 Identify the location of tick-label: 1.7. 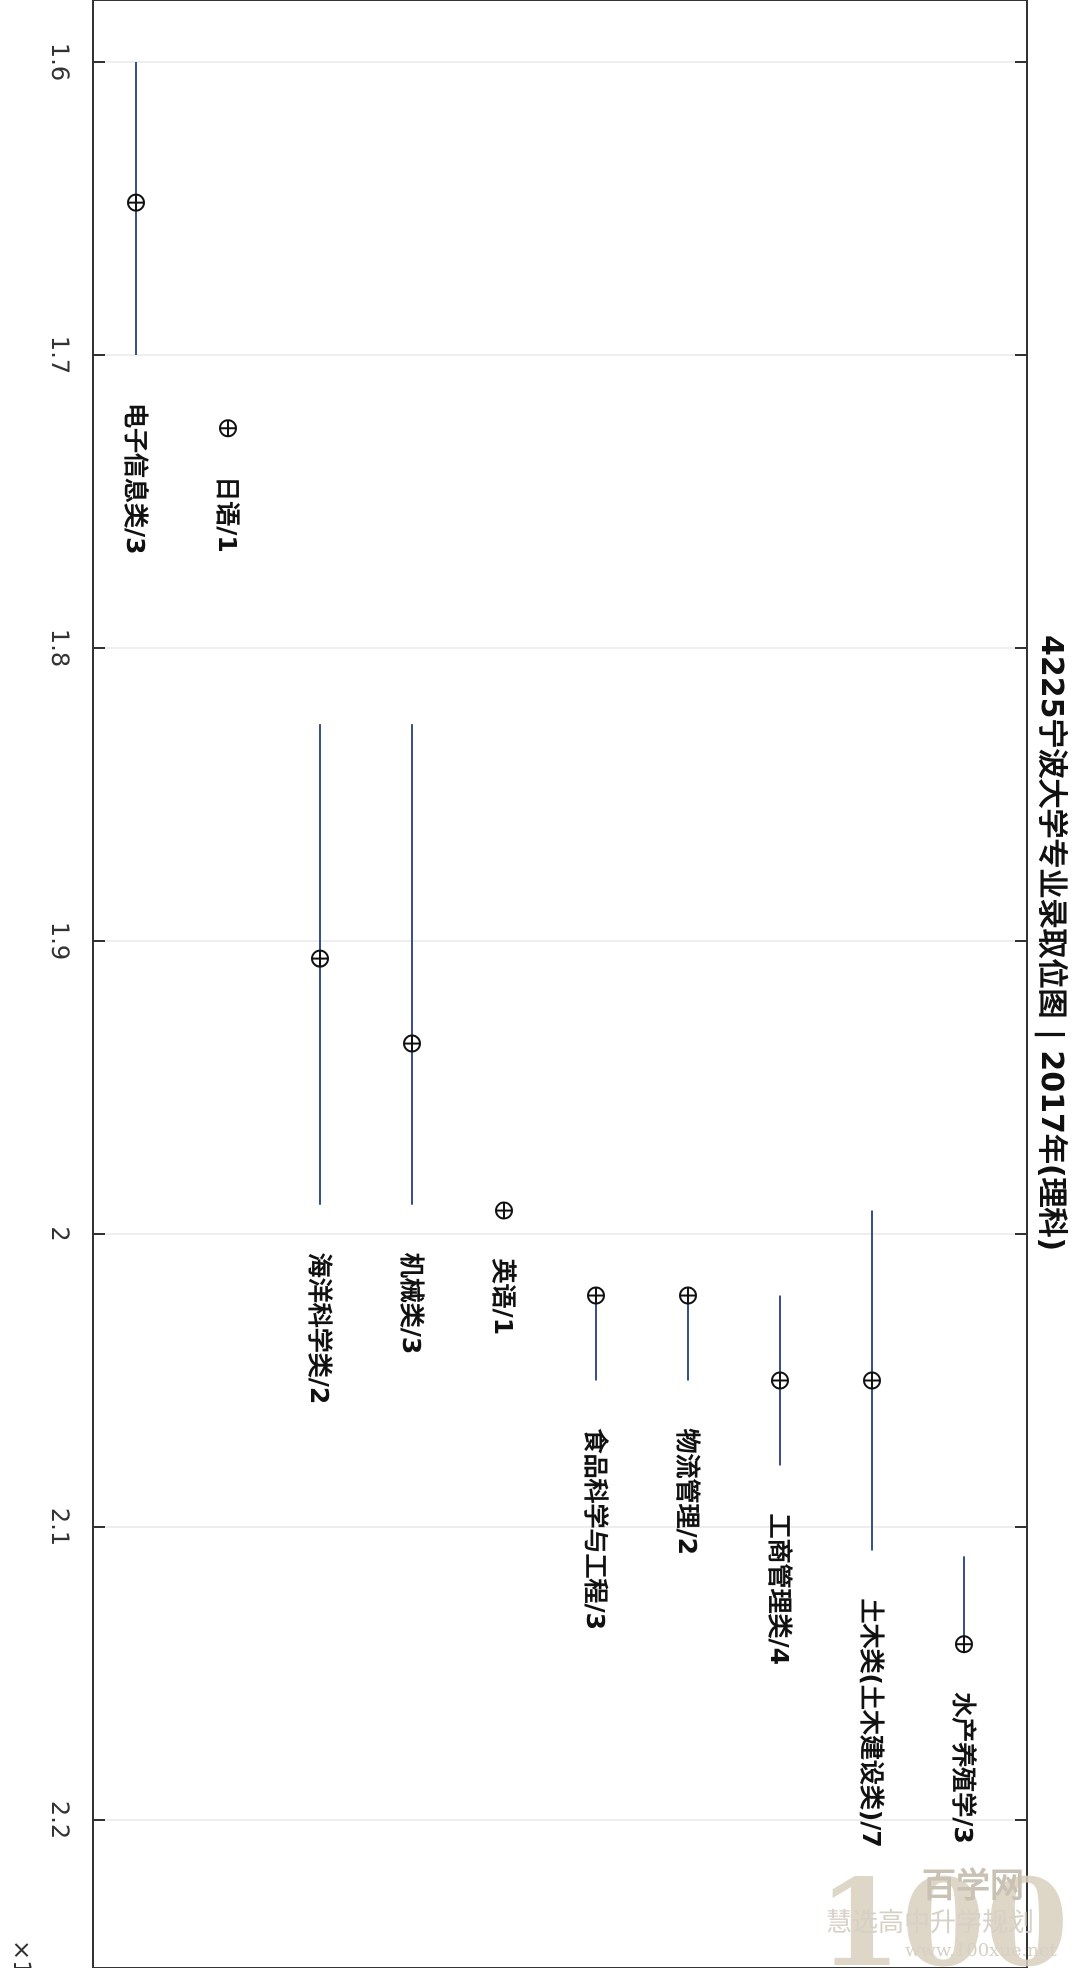
(60, 355).